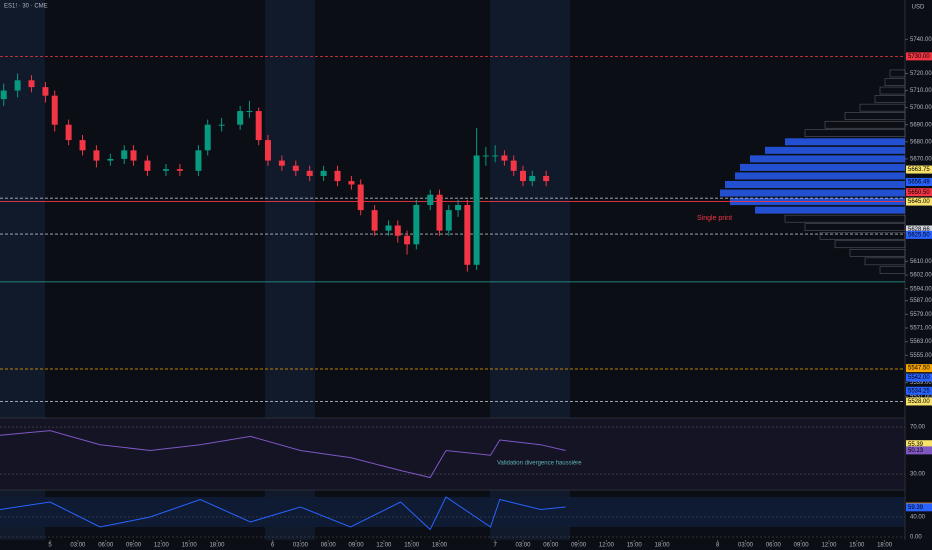 Image resolution: width=932 pixels, height=550 pixels. What do you see at coordinates (921, 125) in the screenshot?
I see `y-tick-label: 5690.00` at bounding box center [921, 125].